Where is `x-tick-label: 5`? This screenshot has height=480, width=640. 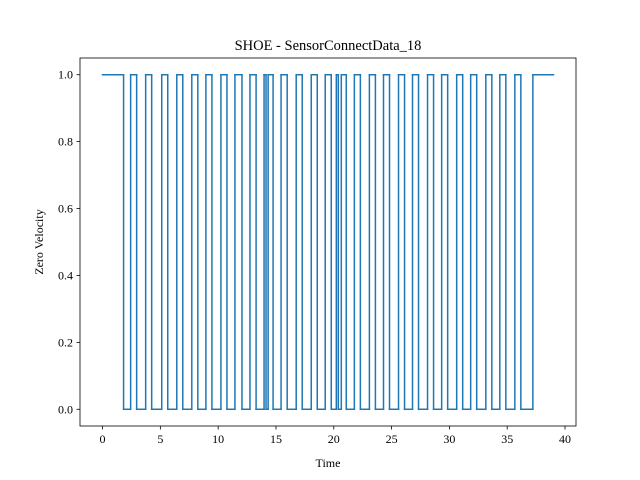
x-tick-label: 5 is located at coordinates (160, 439).